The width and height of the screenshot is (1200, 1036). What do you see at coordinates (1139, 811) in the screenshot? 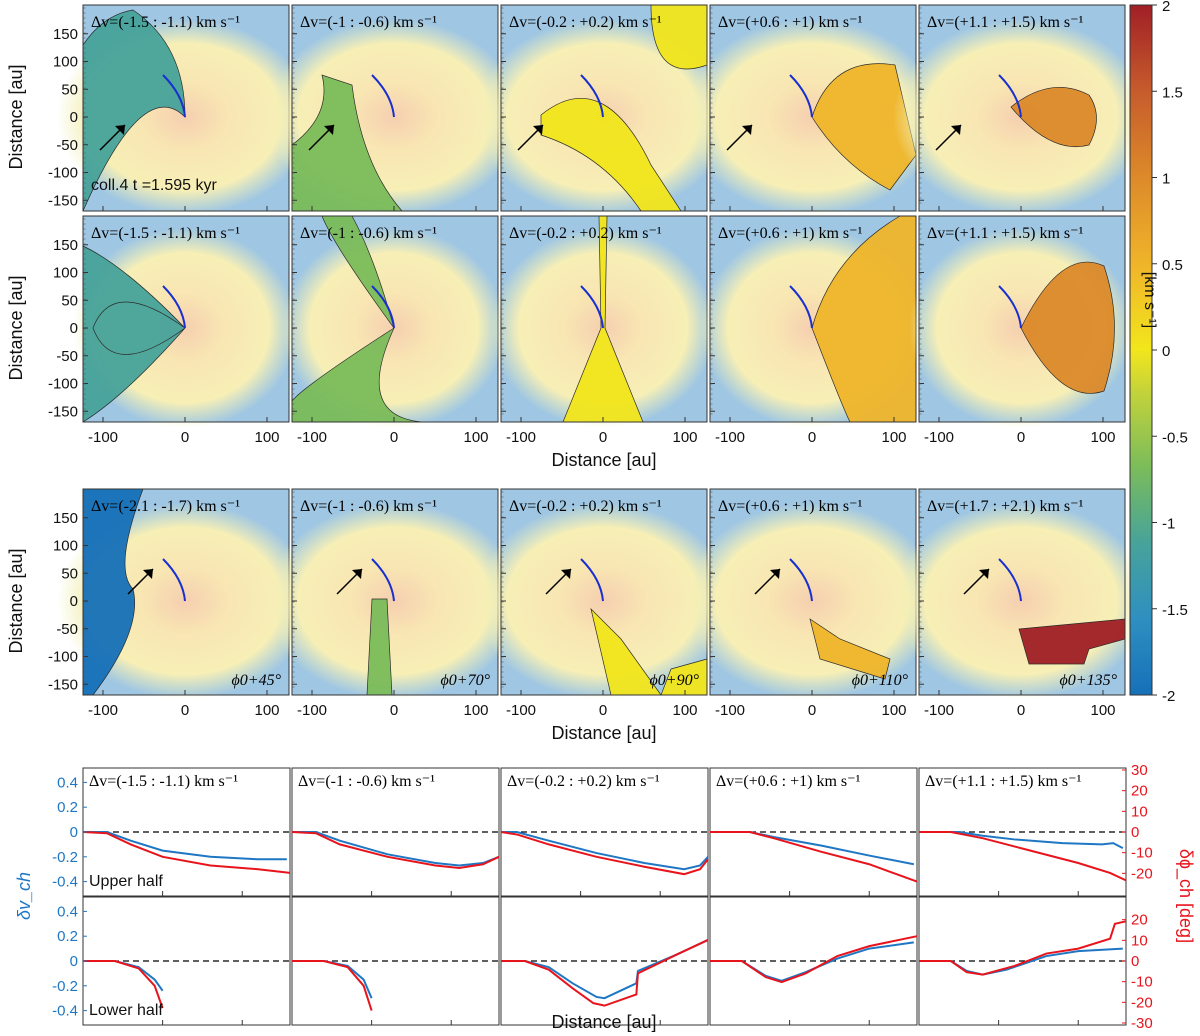
I see `right-y-tick-label: 10` at bounding box center [1139, 811].